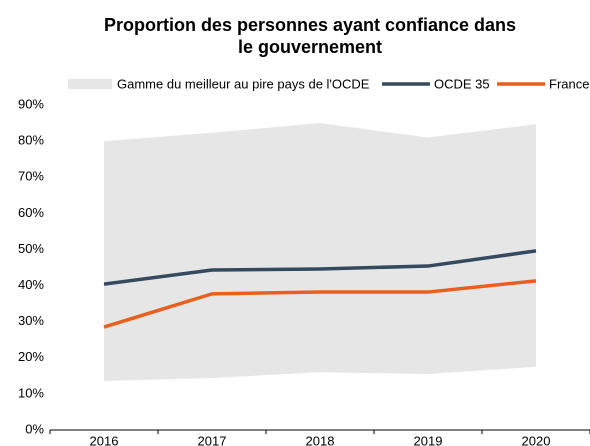 Image resolution: width=590 pixels, height=446 pixels. I want to click on legend-label: OCDE 35, so click(462, 83).